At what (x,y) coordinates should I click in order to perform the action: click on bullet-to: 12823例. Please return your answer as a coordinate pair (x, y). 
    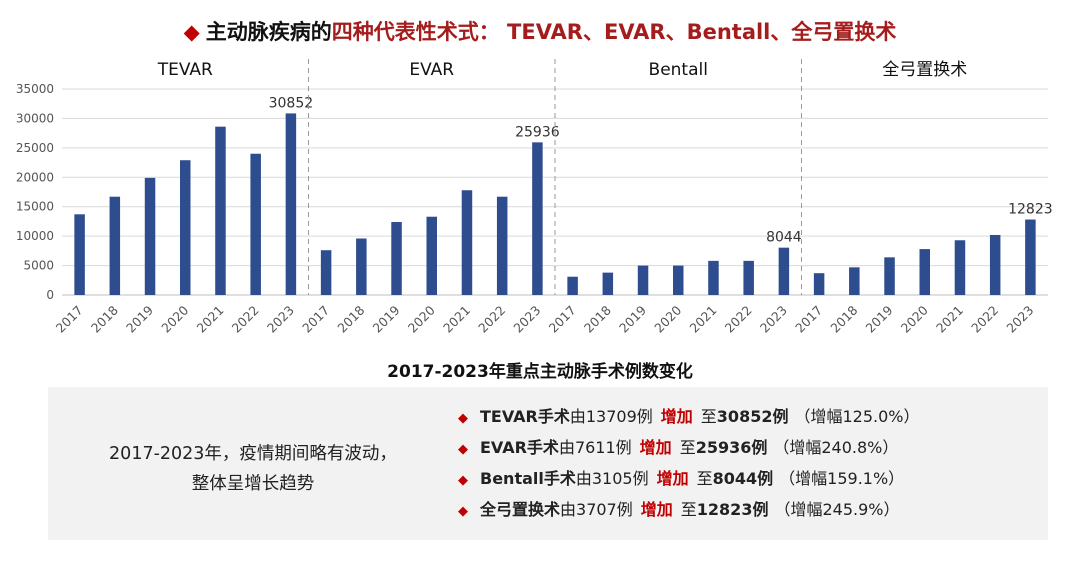
    Looking at the image, I should click on (732, 509).